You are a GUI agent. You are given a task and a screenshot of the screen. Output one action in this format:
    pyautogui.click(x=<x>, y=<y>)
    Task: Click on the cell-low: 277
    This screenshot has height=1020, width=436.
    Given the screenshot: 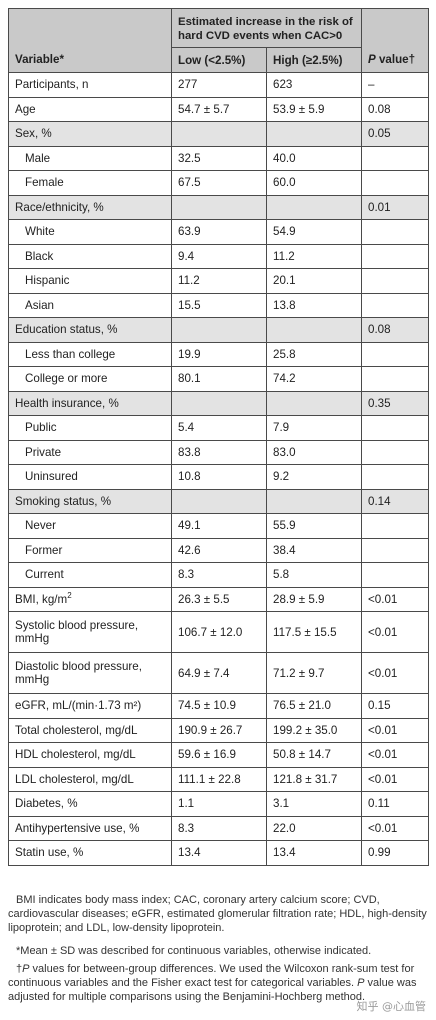 What is the action you would take?
    pyautogui.click(x=219, y=85)
    